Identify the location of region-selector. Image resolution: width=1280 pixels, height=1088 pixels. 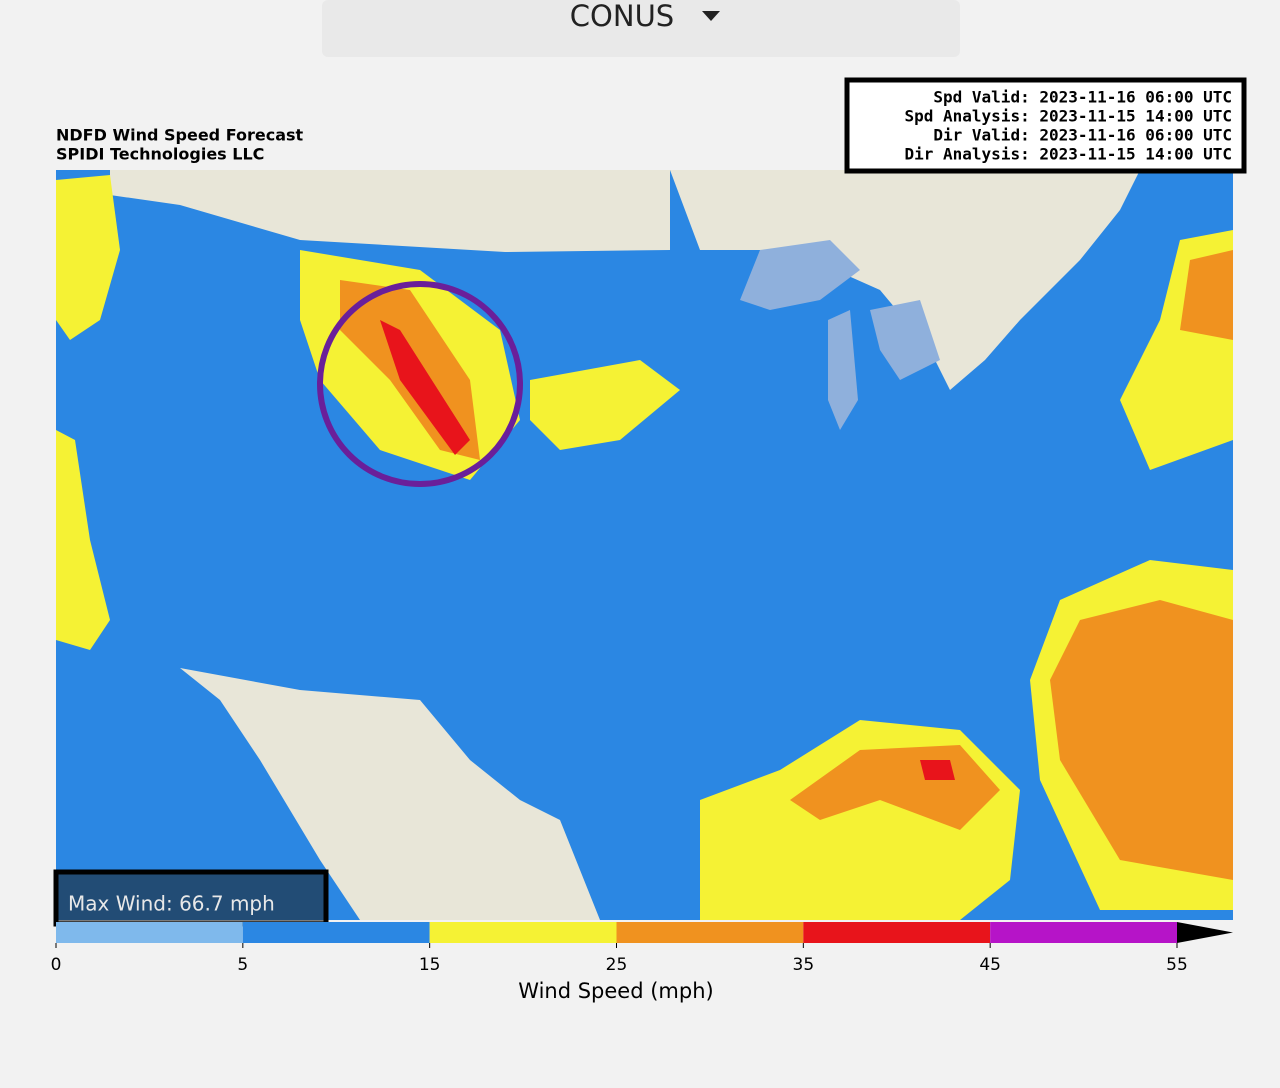
(641, 28).